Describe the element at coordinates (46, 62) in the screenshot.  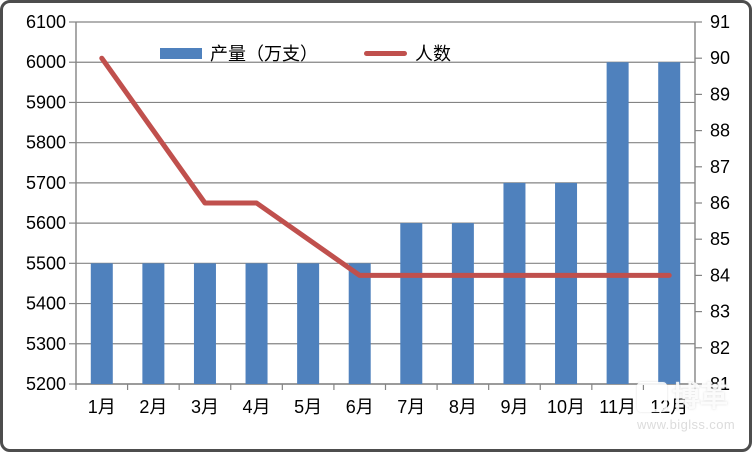
I see `y-left-tick-label: 6000` at that location.